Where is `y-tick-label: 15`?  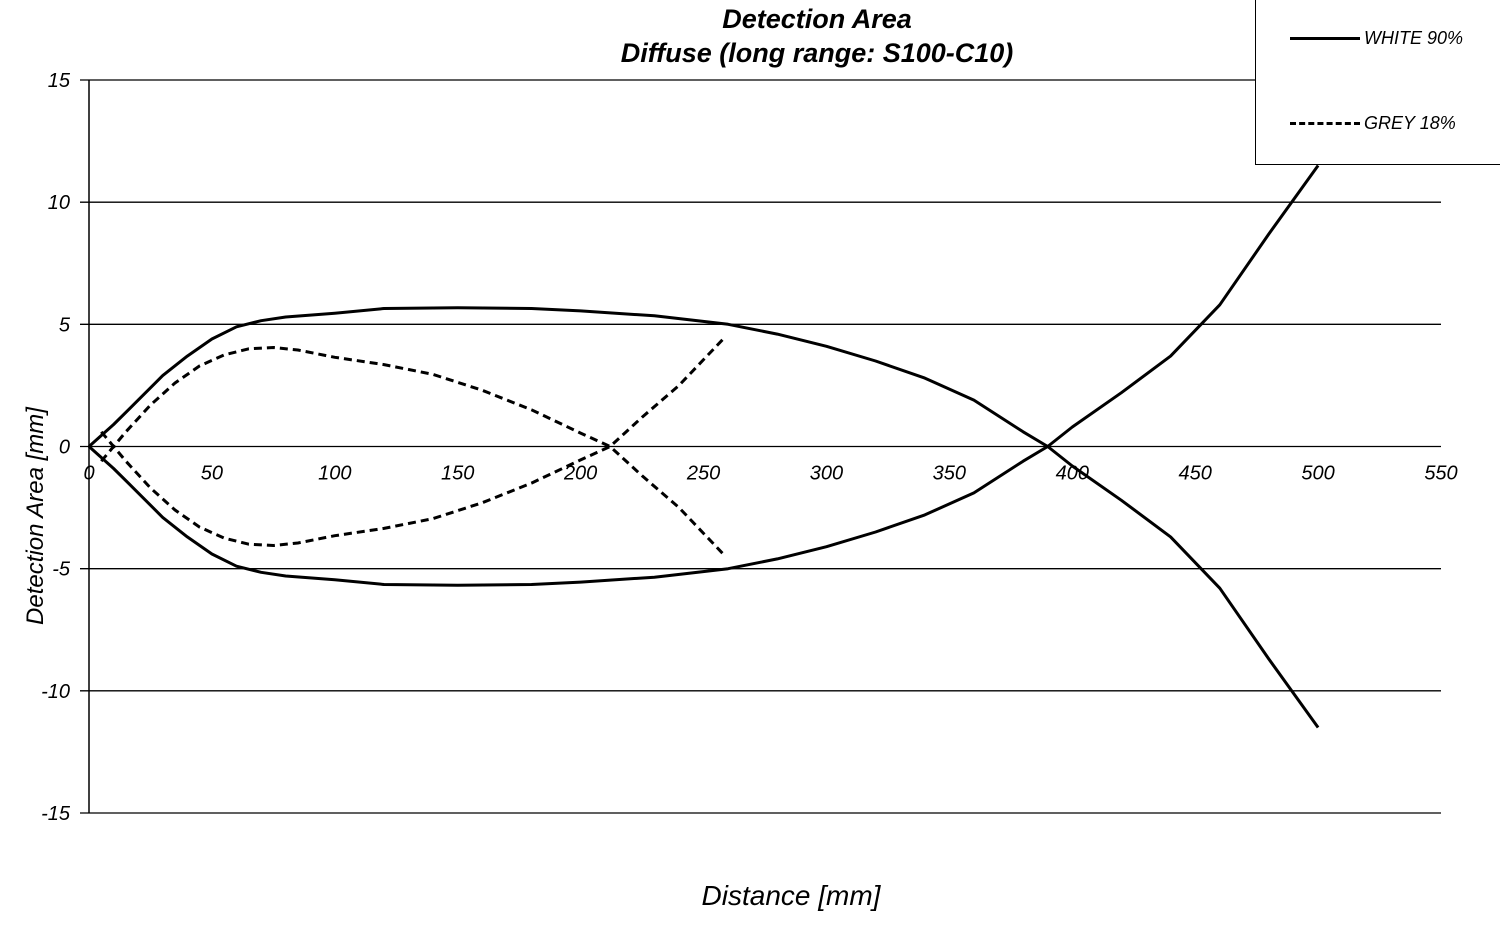 y-tick-label: 15 is located at coordinates (59, 81).